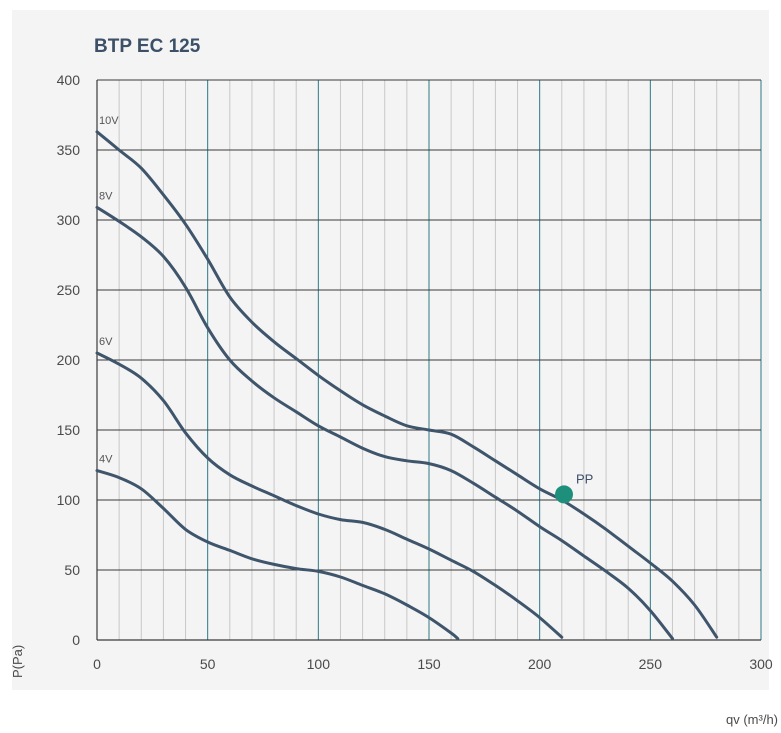  I want to click on x-tick-label: 200, so click(540, 664).